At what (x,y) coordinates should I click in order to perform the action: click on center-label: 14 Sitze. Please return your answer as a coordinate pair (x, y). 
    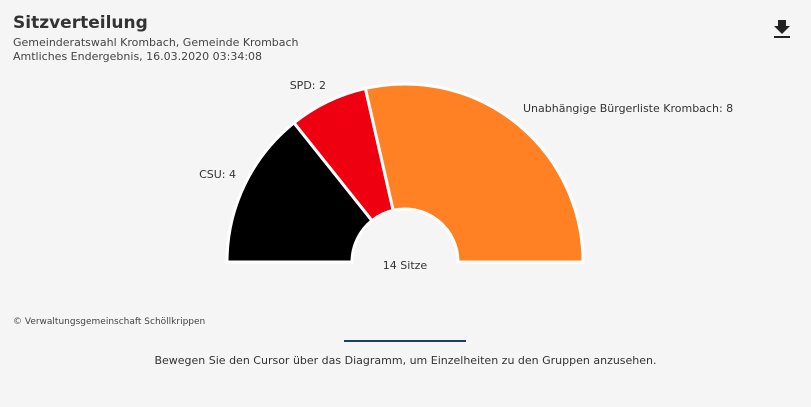
    Looking at the image, I should click on (405, 265).